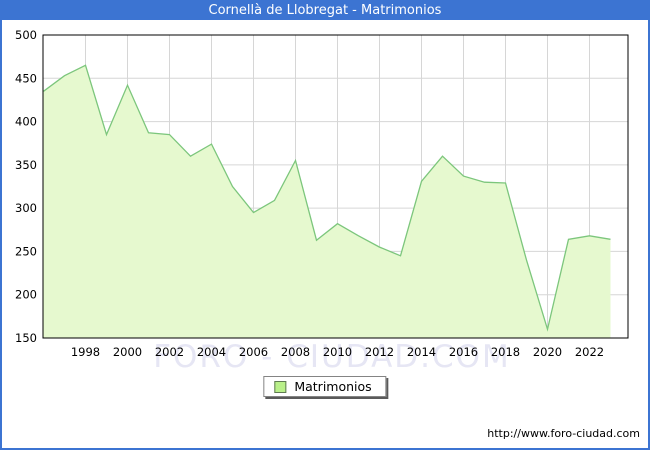  I want to click on y-tick-label-350: 350, so click(26, 165).